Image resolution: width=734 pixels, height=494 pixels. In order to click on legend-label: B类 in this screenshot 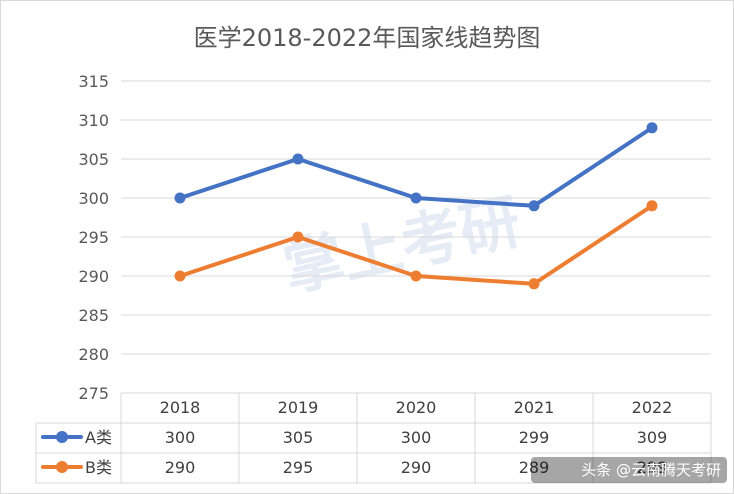, I will do `click(98, 467)`.